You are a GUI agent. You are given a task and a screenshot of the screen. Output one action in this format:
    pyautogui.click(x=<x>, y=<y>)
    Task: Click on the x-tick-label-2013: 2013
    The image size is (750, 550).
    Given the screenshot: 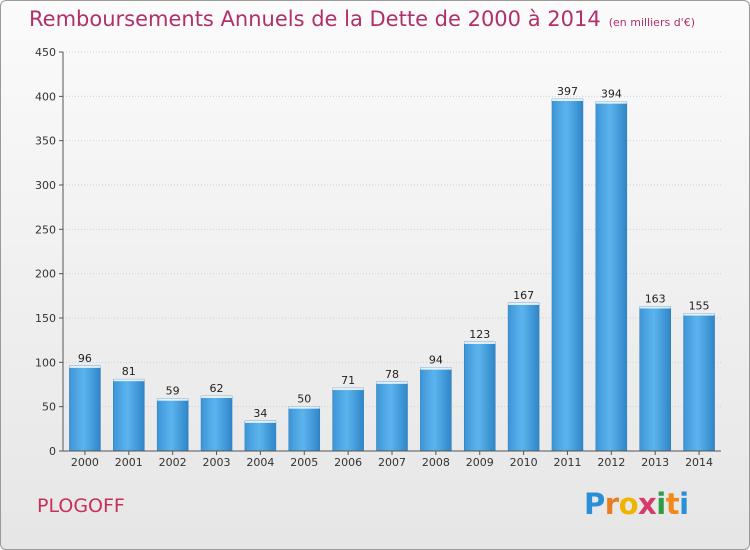 What is the action you would take?
    pyautogui.click(x=655, y=462)
    